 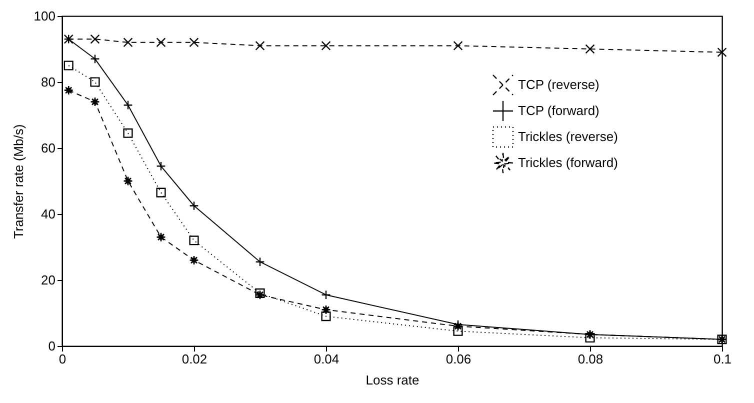 What do you see at coordinates (52, 346) in the screenshot?
I see `y-tick-label: 0` at bounding box center [52, 346].